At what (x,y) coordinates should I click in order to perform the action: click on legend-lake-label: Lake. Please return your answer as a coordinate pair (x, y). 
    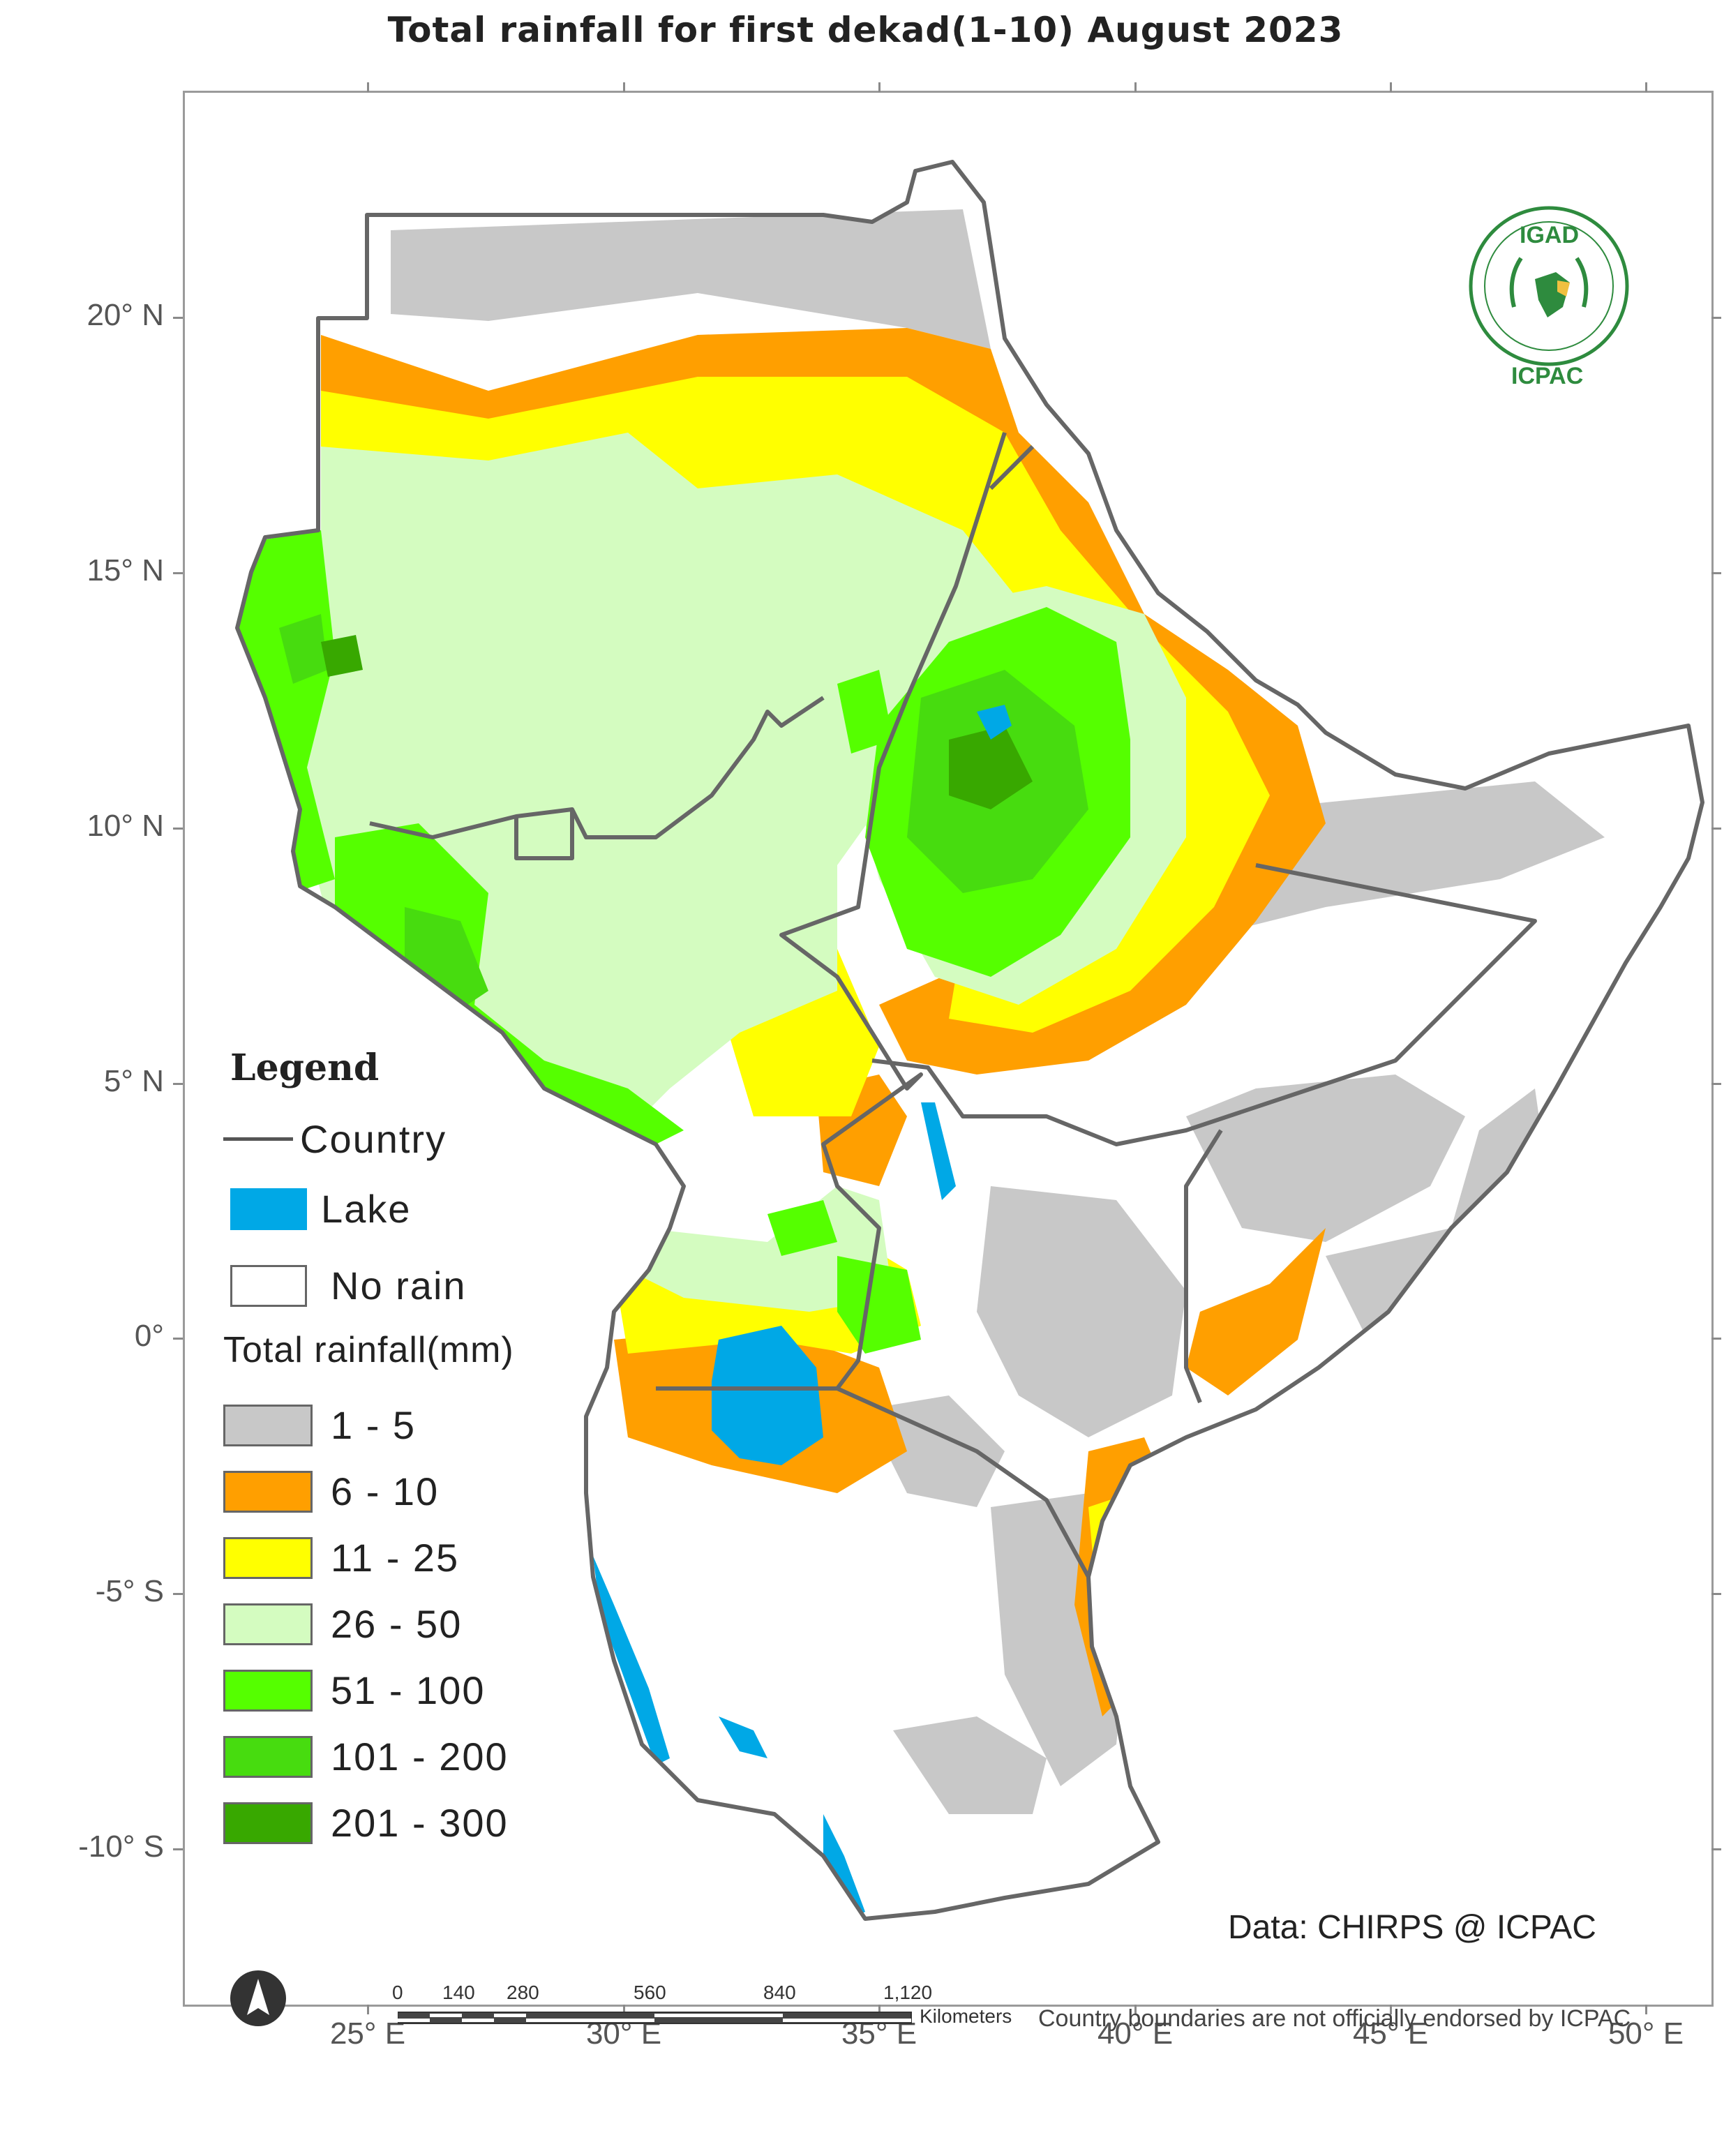
    Looking at the image, I should click on (366, 1209).